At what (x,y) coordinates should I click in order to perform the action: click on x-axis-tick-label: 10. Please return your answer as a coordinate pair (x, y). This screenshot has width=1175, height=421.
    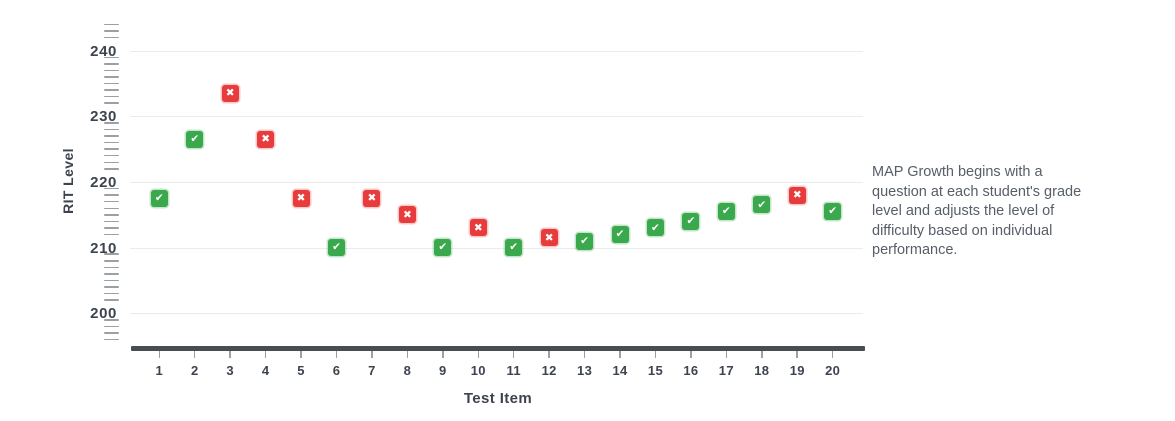
    Looking at the image, I should click on (478, 370).